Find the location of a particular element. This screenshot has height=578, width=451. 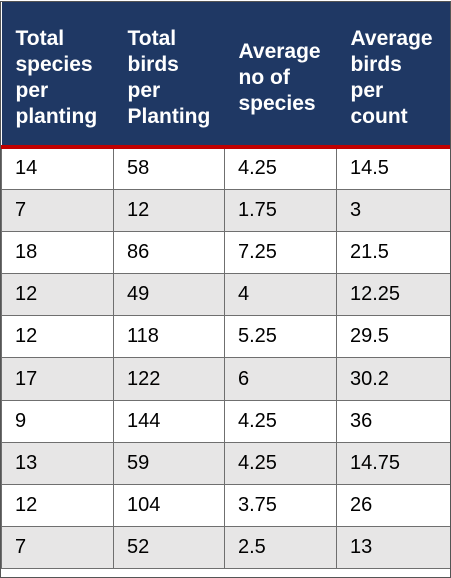

table-cell: 1.75 is located at coordinates (280, 210).